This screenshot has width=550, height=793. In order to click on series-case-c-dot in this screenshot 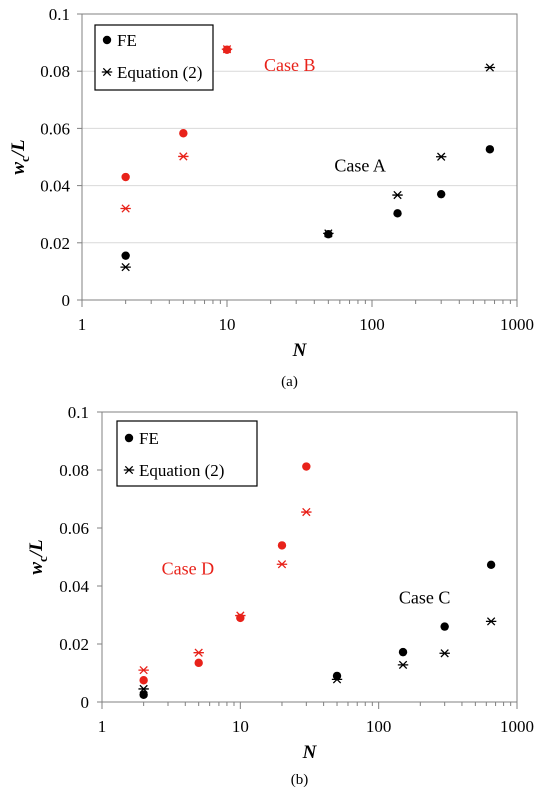, I will do `click(317, 629)`.